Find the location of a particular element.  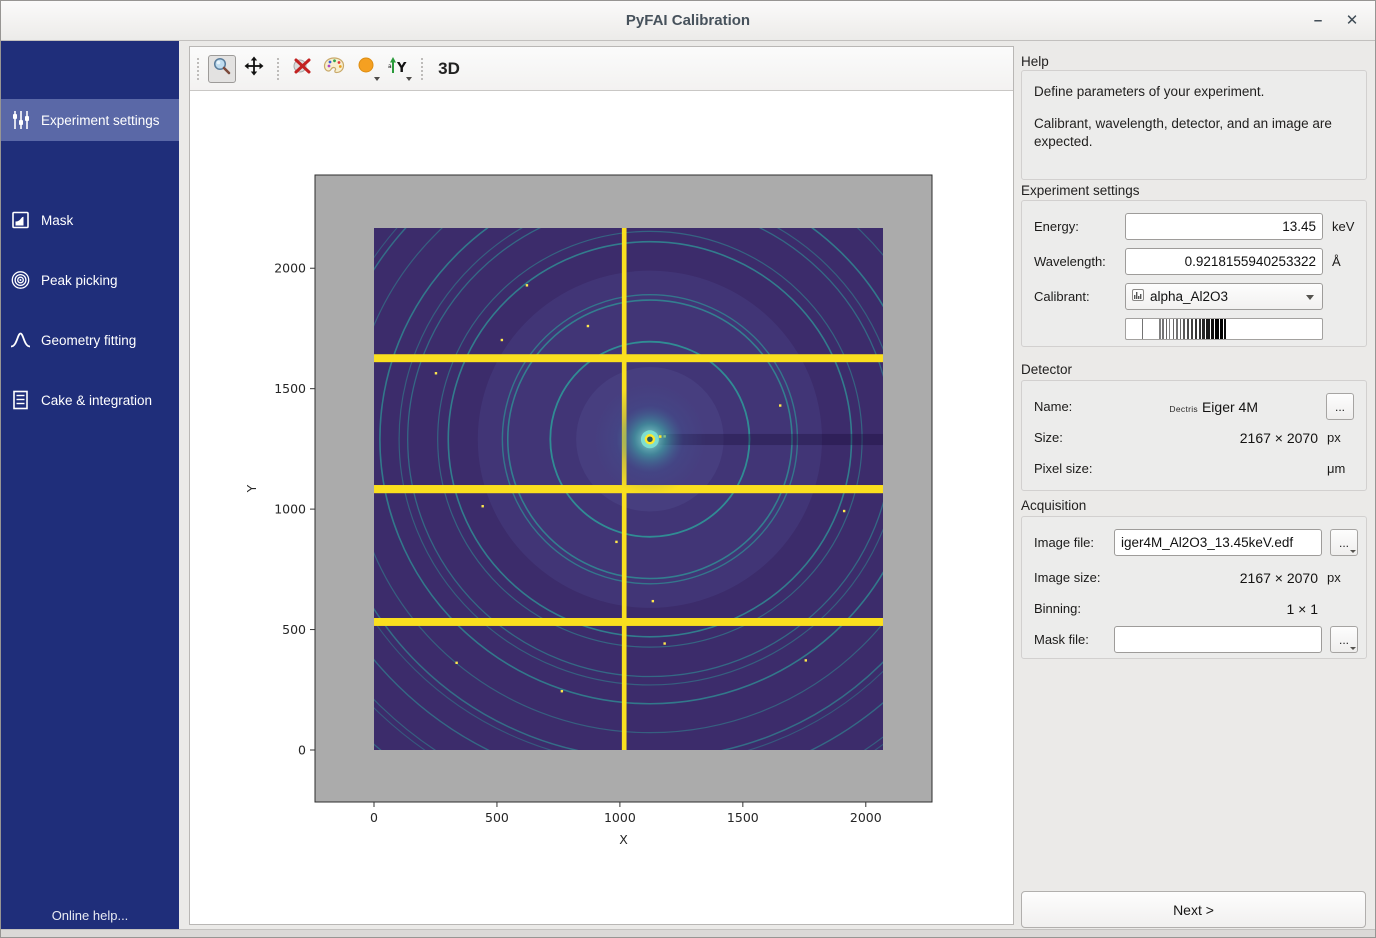

colormap-button is located at coordinates (334, 69).